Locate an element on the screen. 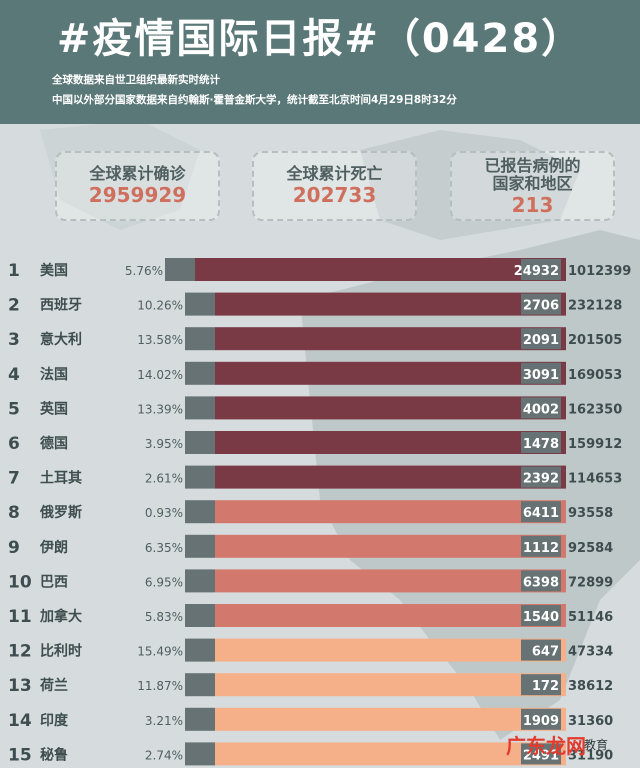 This screenshot has height=768, width=640. chart-row: 10 巴西 6.95% 6398 72899 is located at coordinates (310, 581).